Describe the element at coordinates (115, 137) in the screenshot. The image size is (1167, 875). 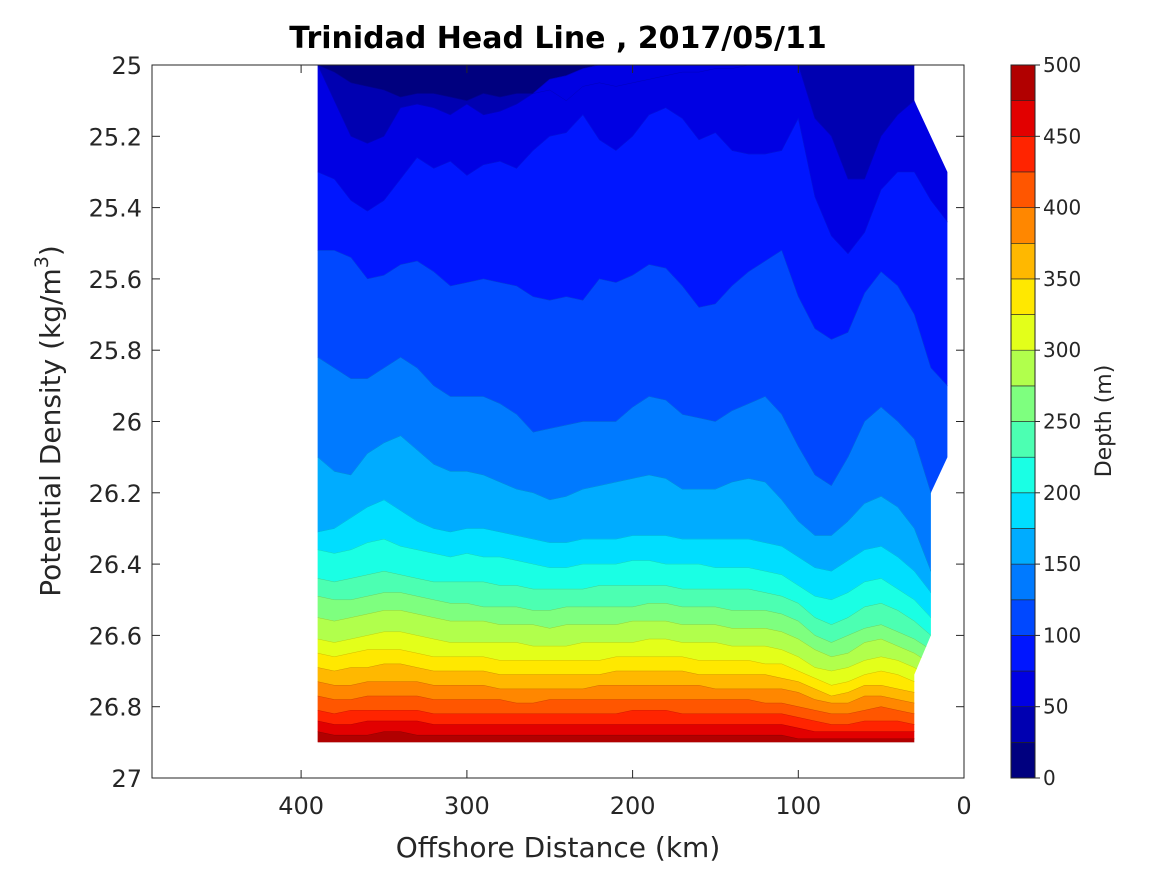
I see `y-tick-label-25.2: 25.2` at that location.